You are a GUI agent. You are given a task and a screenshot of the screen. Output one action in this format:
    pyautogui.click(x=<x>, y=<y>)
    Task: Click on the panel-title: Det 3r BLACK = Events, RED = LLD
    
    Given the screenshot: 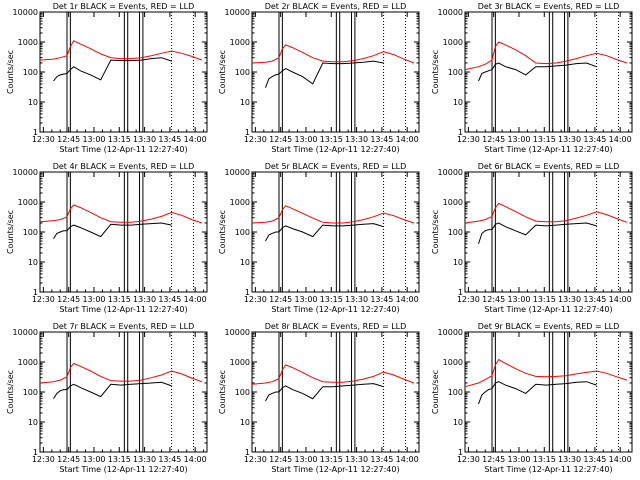 What is the action you would take?
    pyautogui.click(x=549, y=6)
    